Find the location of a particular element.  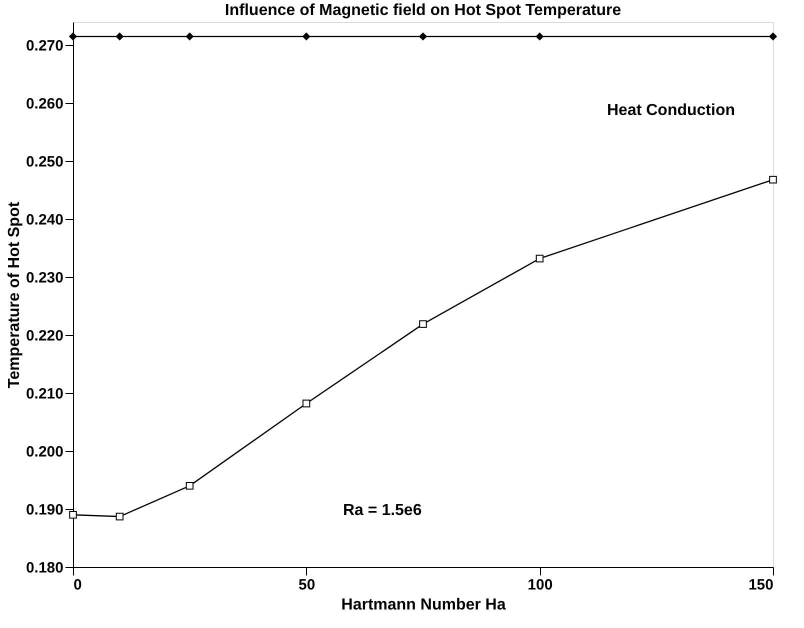

x-tick-label: 150 is located at coordinates (761, 585).